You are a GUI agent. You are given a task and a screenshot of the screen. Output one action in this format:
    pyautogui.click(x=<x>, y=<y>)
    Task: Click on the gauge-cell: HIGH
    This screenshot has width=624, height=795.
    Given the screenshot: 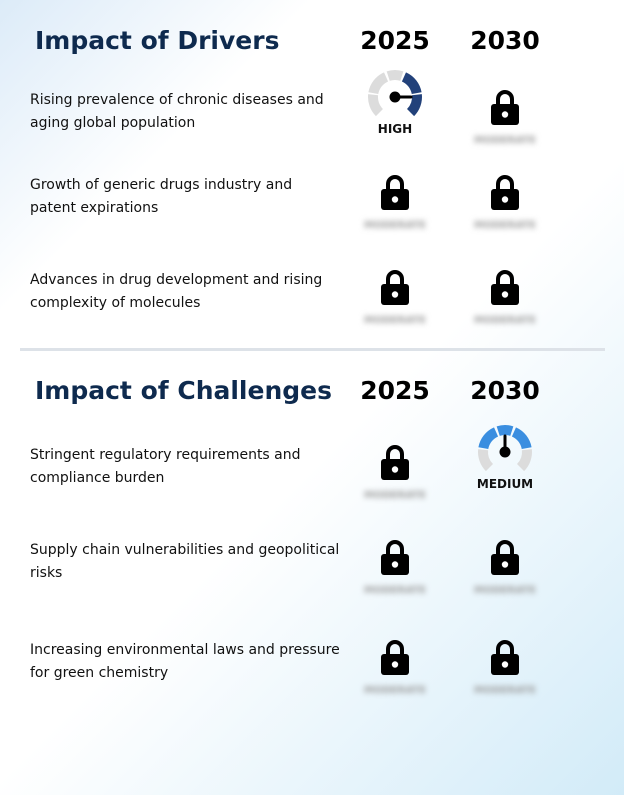 What is the action you would take?
    pyautogui.click(x=395, y=119)
    